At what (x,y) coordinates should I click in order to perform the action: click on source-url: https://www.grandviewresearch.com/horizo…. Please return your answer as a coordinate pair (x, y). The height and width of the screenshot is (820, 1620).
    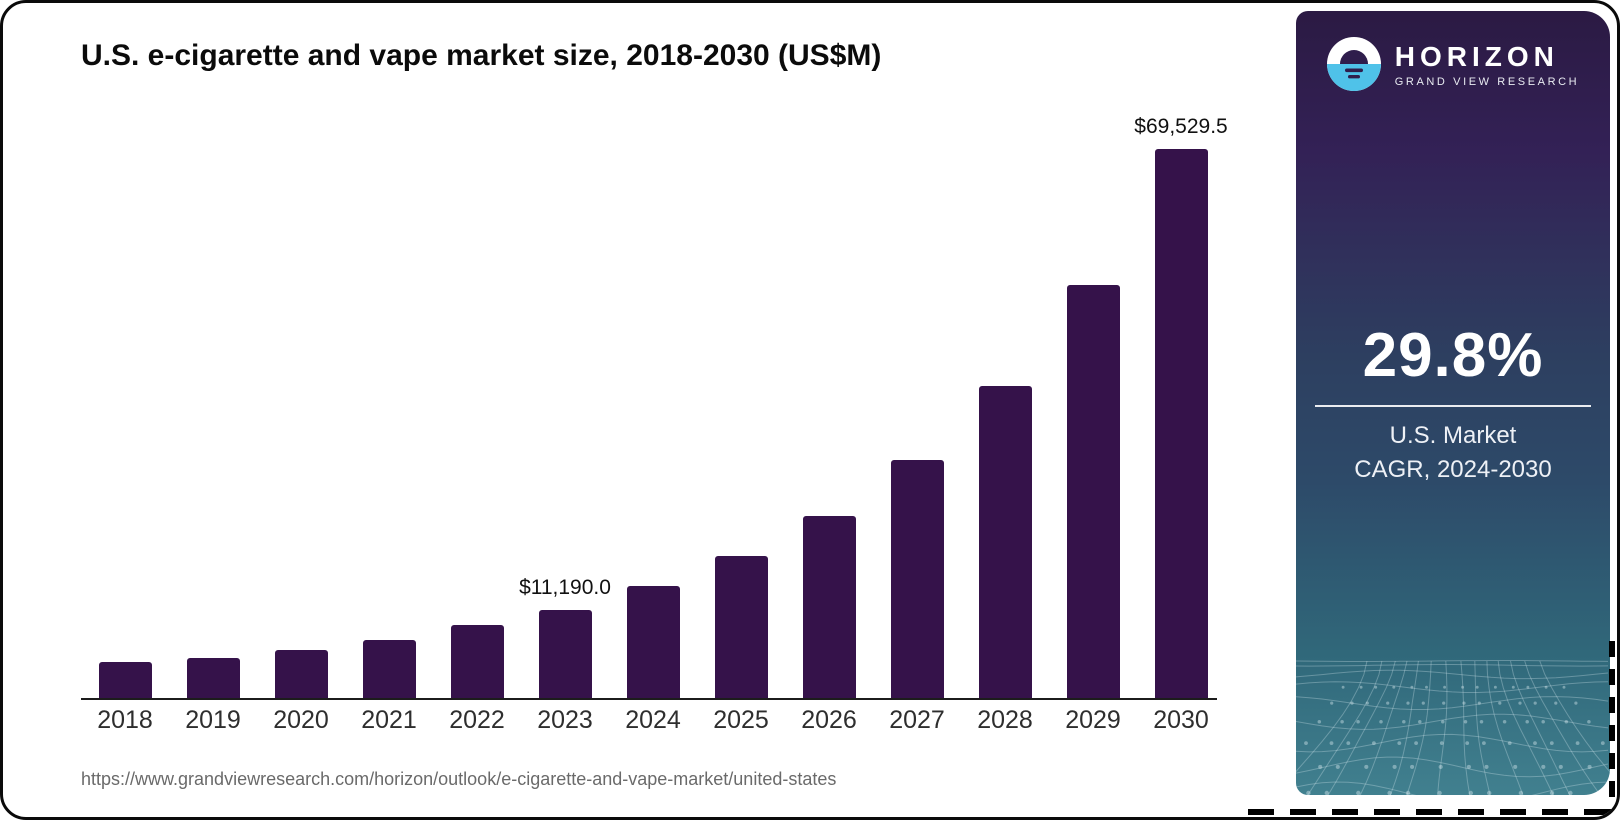
    Looking at the image, I should click on (459, 779).